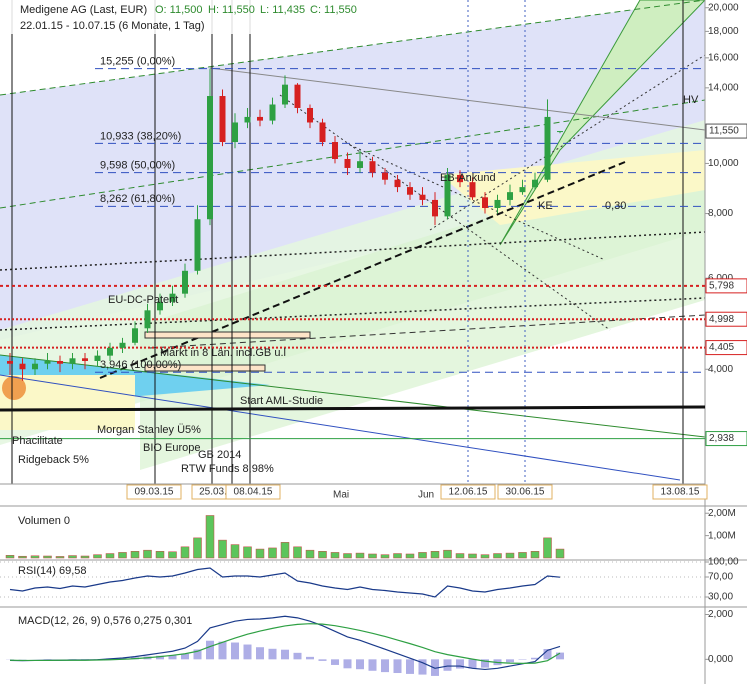 The width and height of the screenshot is (747, 684). What do you see at coordinates (154, 492) in the screenshot?
I see `date-marker: 09.03.15` at bounding box center [154, 492].